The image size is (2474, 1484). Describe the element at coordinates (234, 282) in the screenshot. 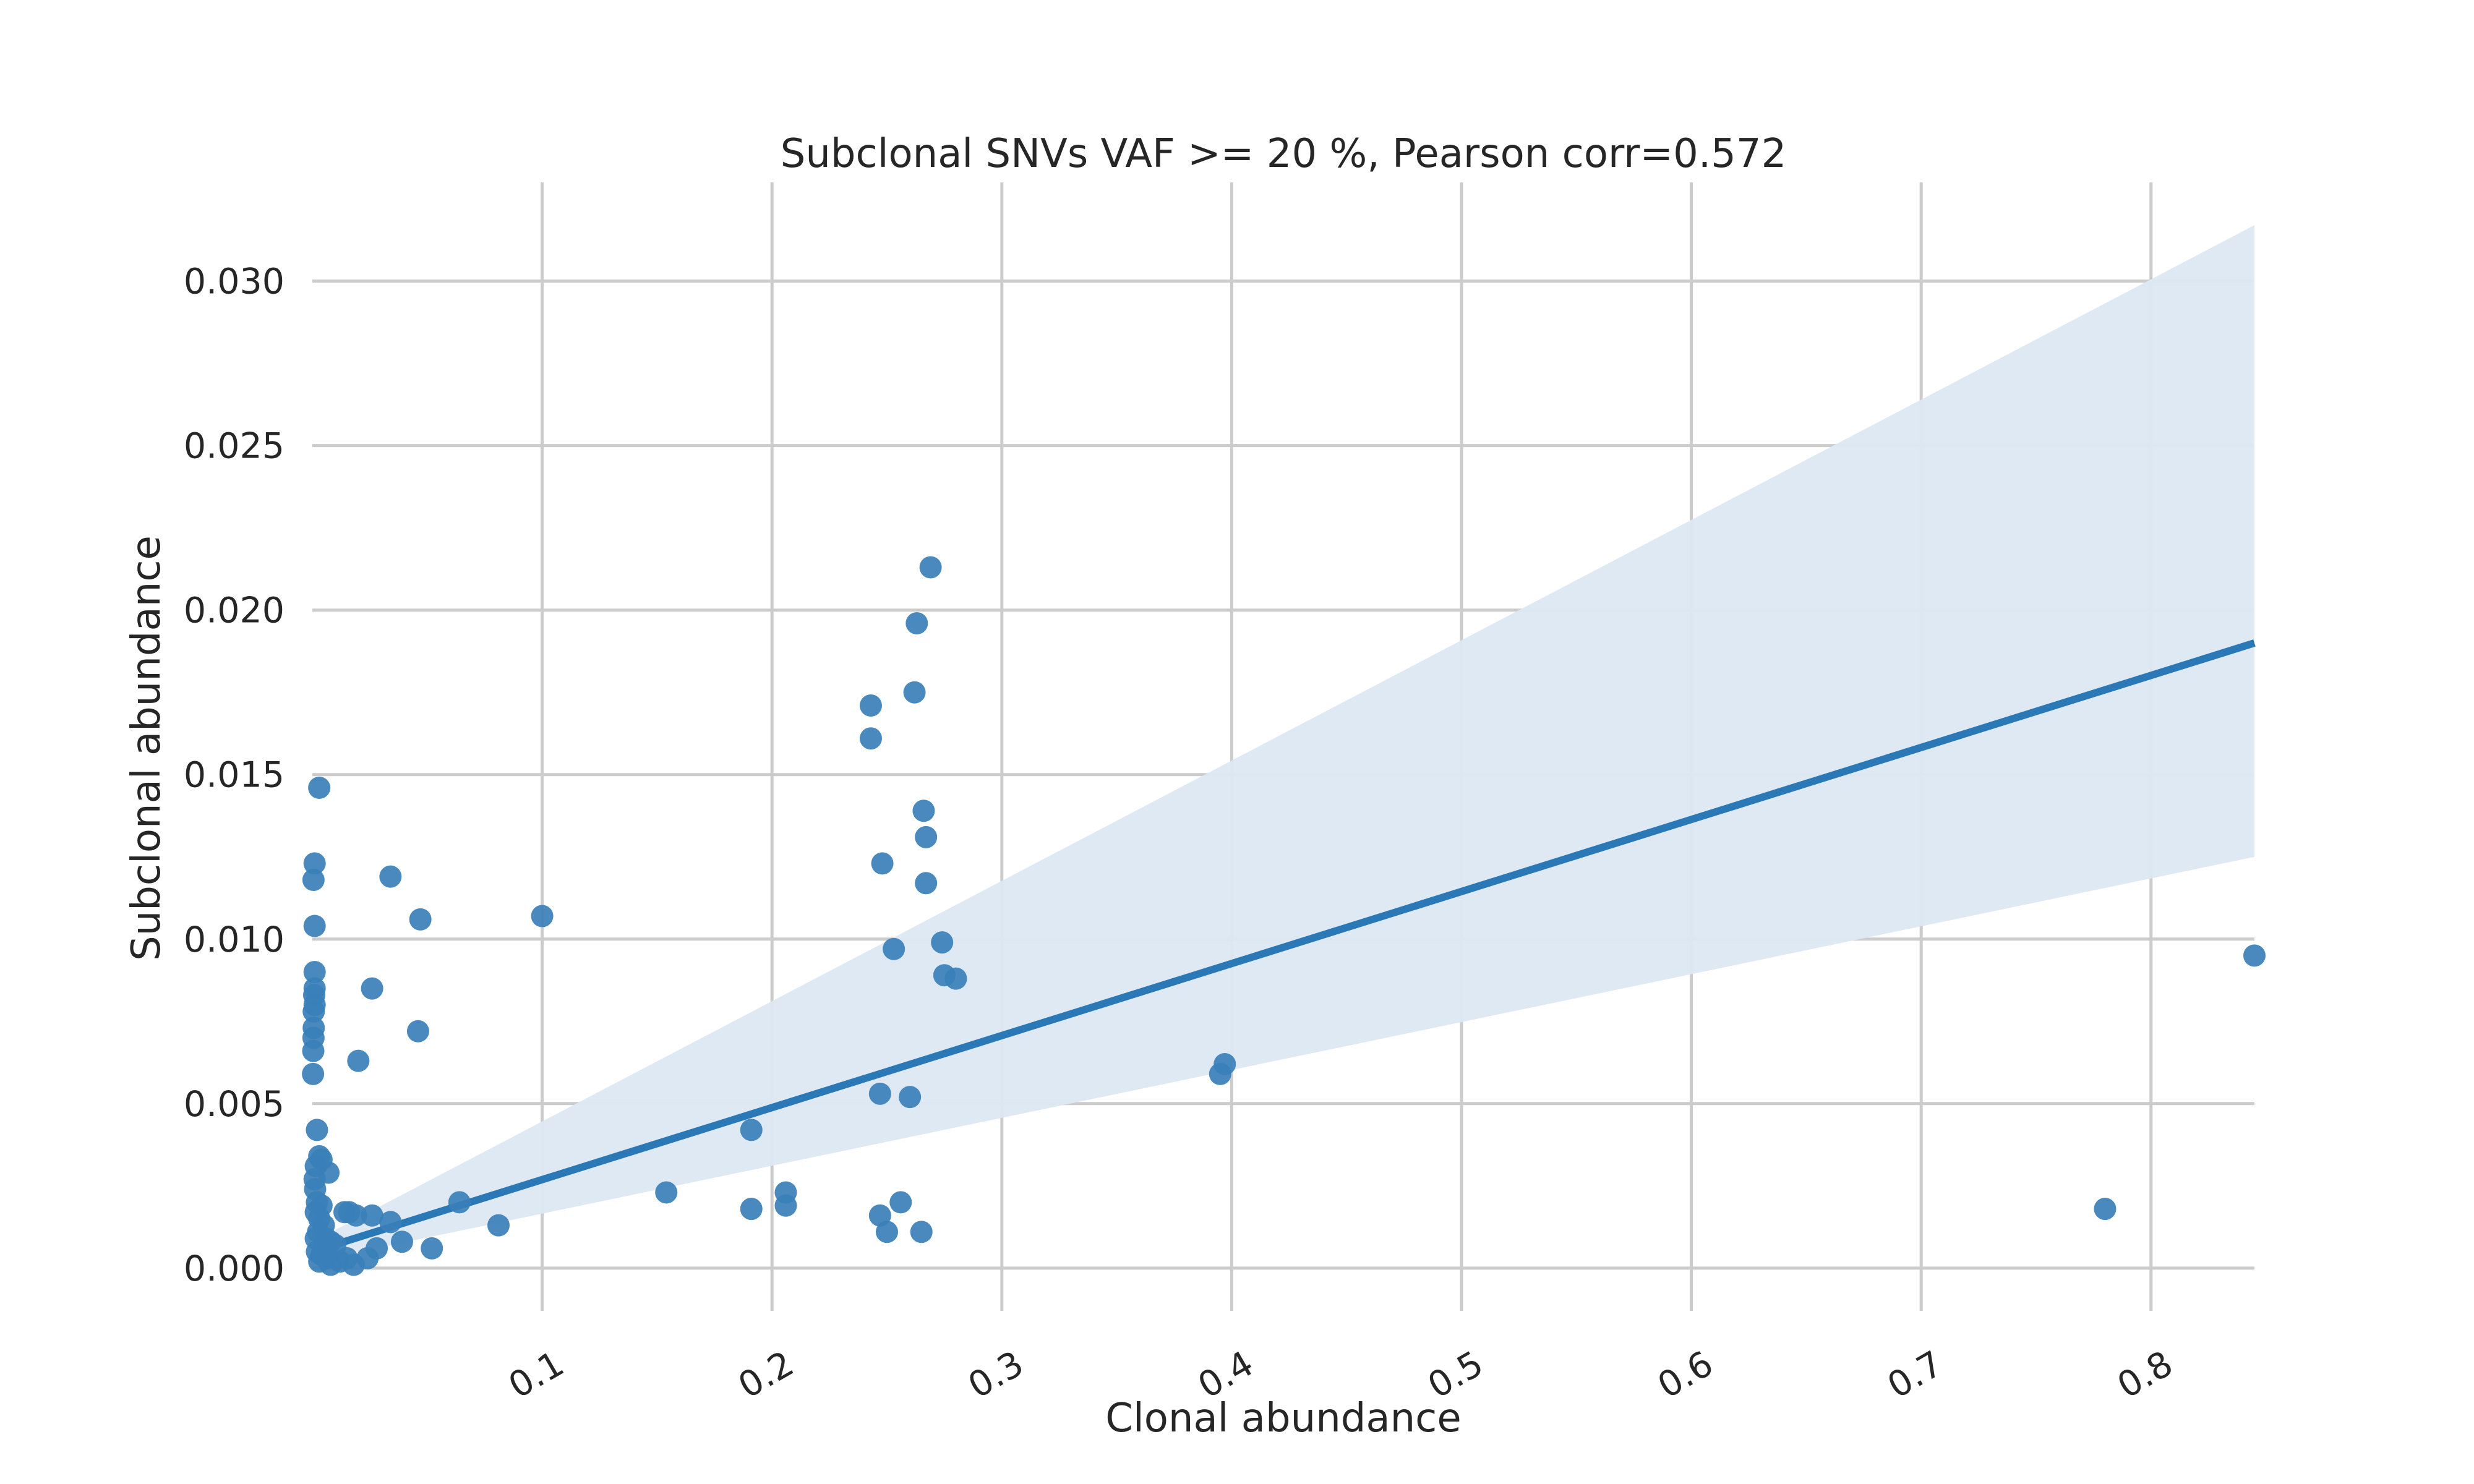

I see `y-tick-label: 0.030` at that location.